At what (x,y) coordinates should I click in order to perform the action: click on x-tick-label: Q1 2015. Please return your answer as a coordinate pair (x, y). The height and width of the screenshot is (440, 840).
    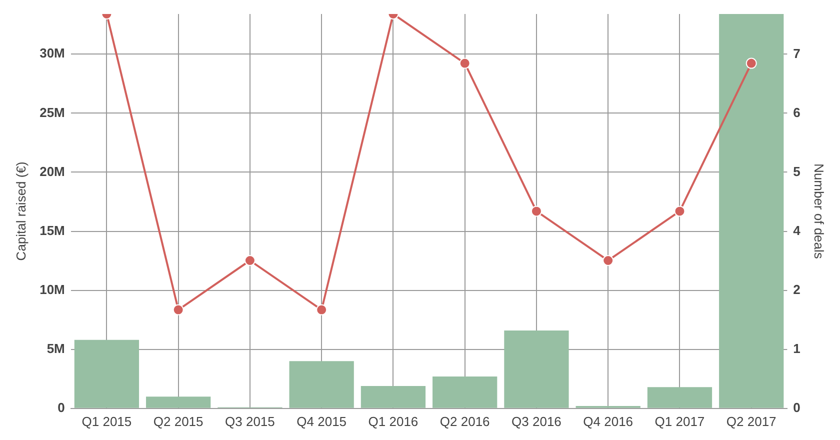
    Looking at the image, I should click on (107, 421).